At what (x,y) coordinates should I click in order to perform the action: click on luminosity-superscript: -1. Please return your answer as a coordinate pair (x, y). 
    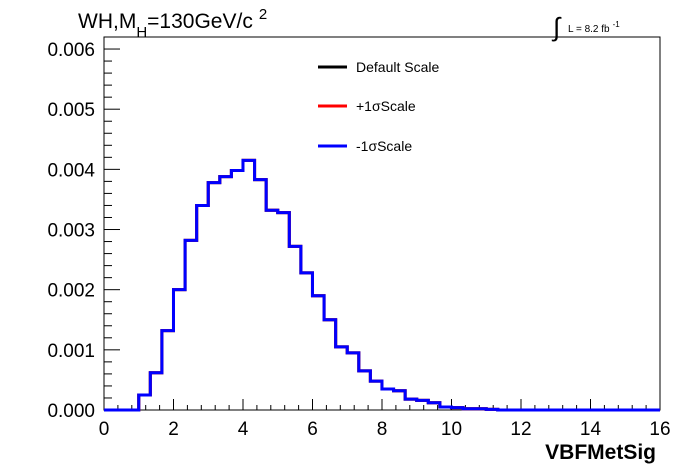
    Looking at the image, I should click on (617, 24).